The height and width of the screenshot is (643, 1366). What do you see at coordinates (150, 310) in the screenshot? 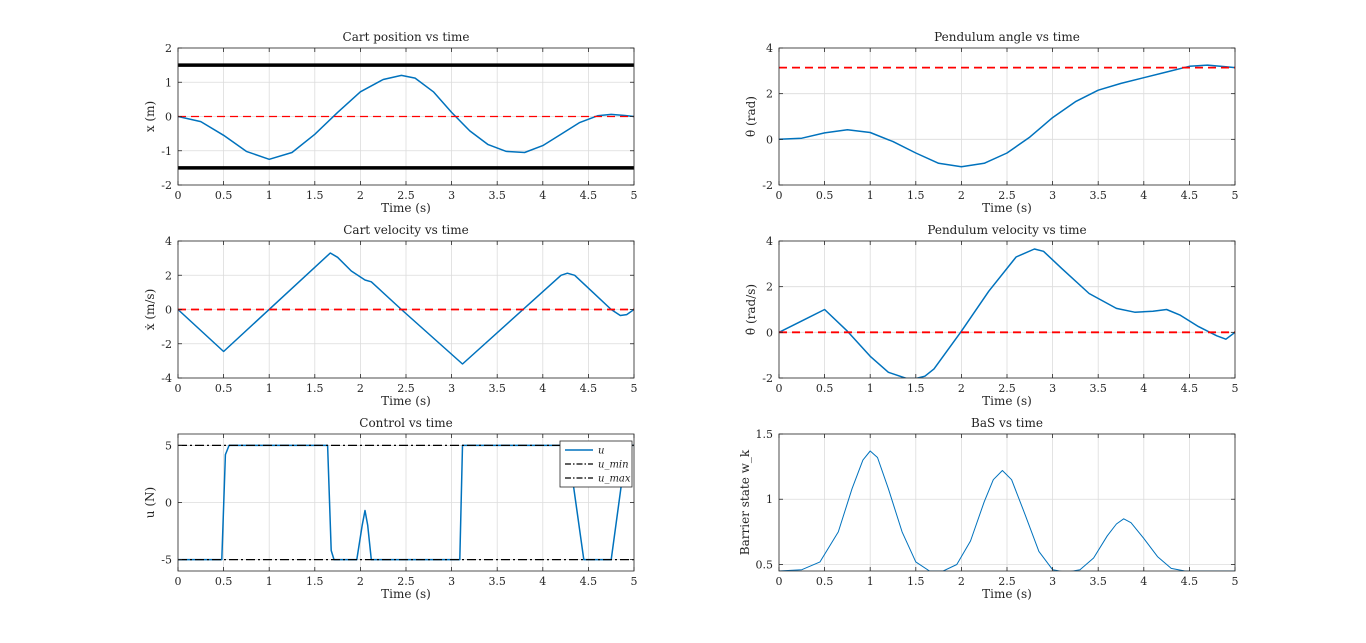
I see `y-axis-label: ẋ (m/s)` at bounding box center [150, 310].